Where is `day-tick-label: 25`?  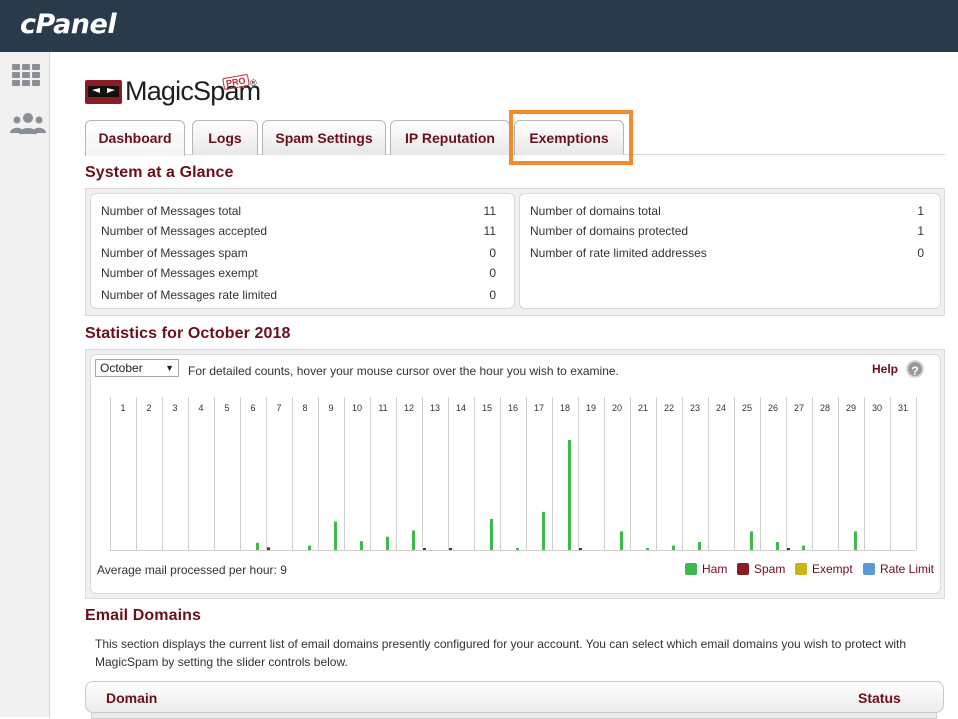
day-tick-label: 25 is located at coordinates (747, 408).